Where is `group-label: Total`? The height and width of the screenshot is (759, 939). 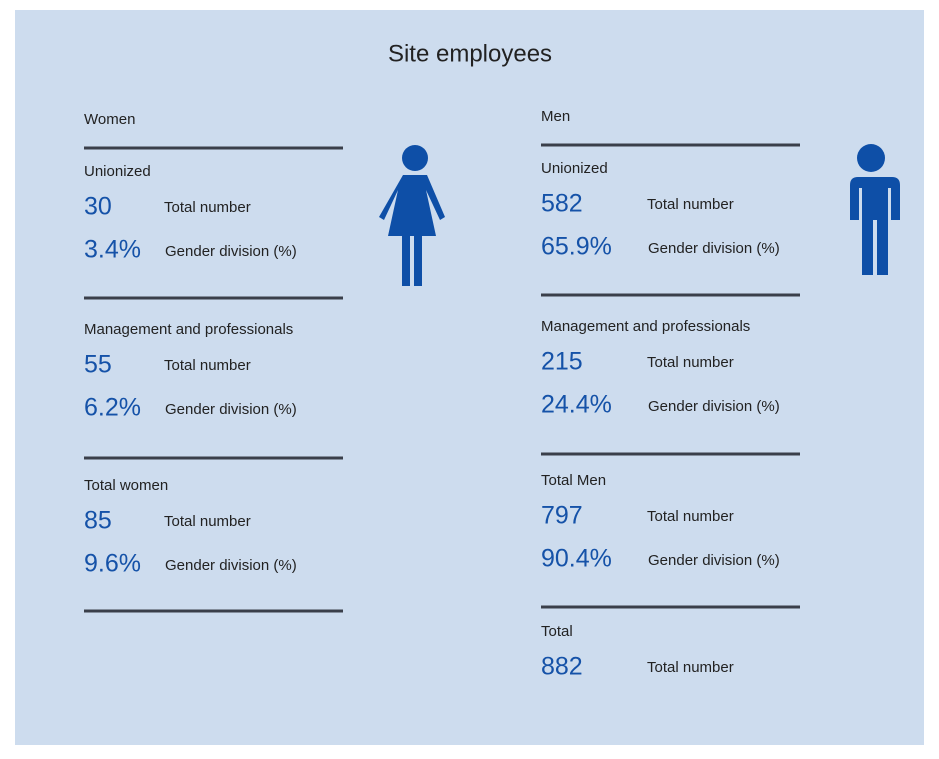
group-label: Total is located at coordinates (557, 631).